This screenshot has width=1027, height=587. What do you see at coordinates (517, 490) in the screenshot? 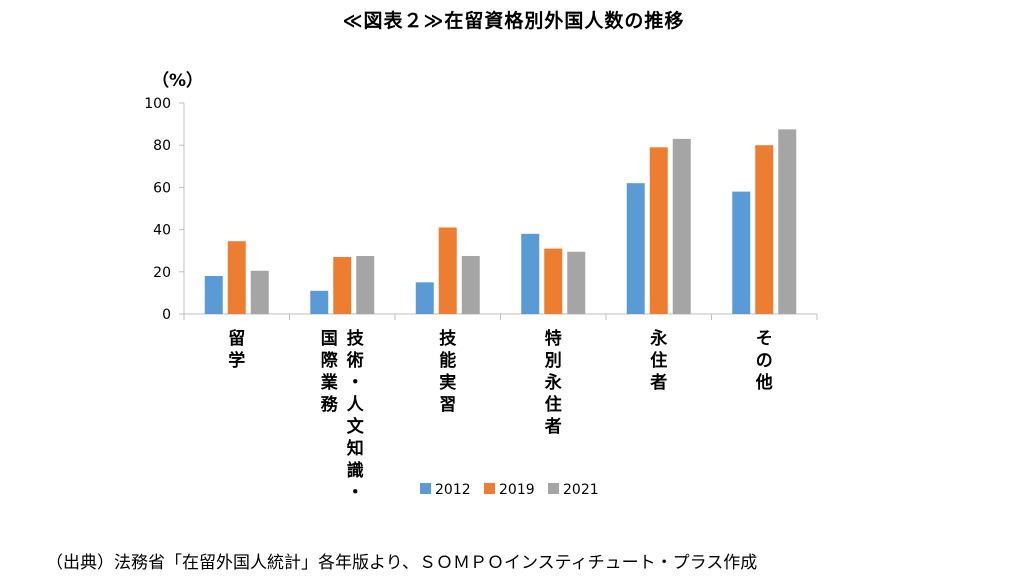
I see `legend-label-2019: 2019` at bounding box center [517, 490].